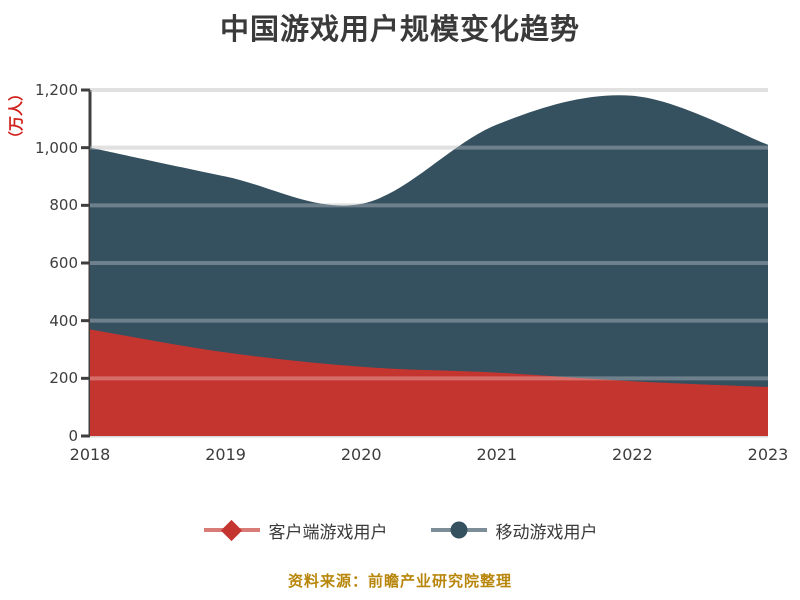 The height and width of the screenshot is (600, 800). I want to click on legend-item-circle: 移动游戏用户, so click(514, 530).